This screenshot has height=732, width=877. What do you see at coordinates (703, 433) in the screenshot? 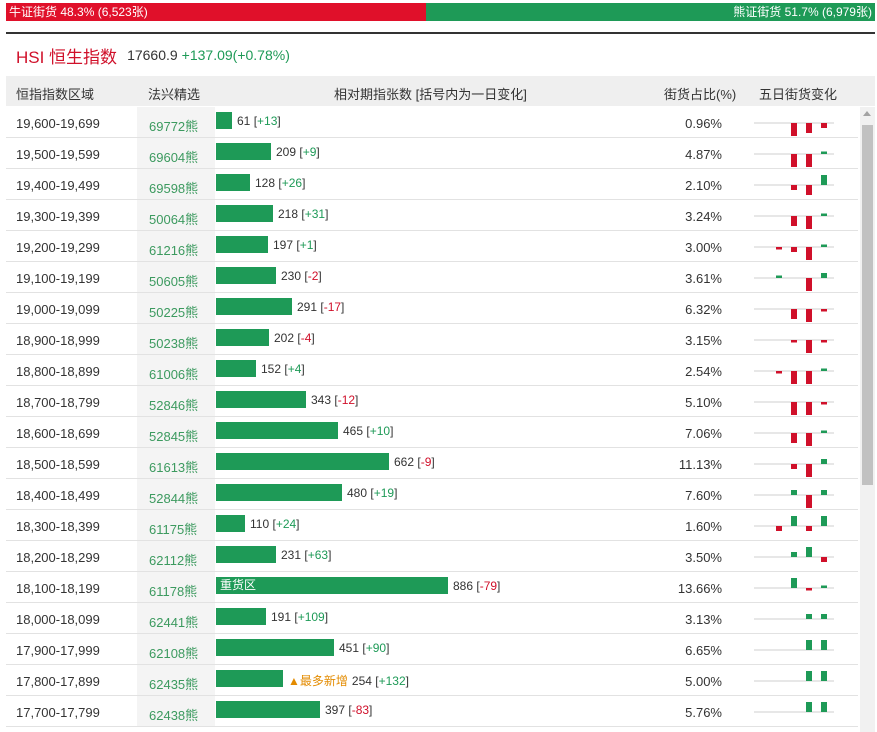
I see `outstanding-pct: 7.06%` at bounding box center [703, 433].